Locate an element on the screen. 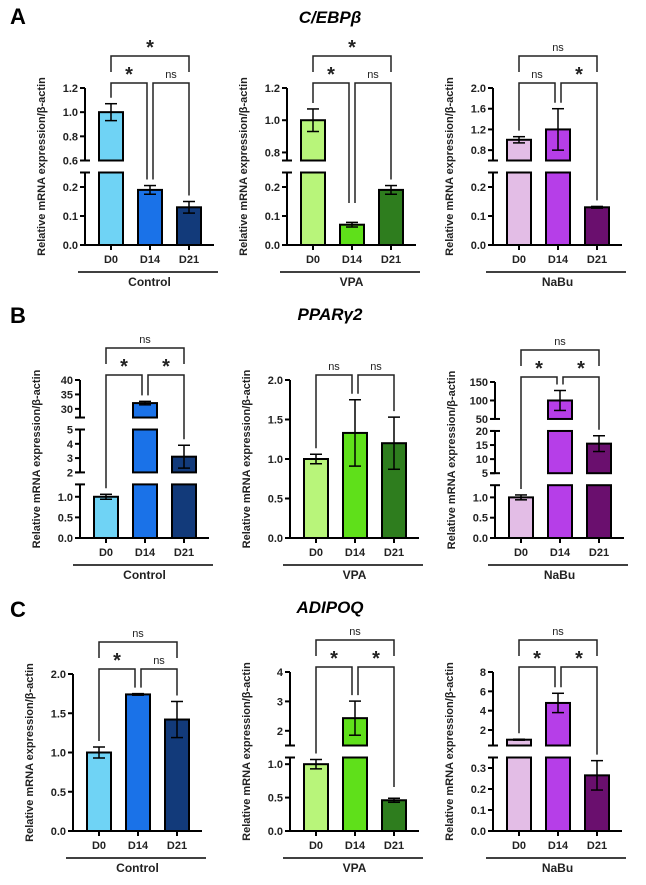  group-label: VPA is located at coordinates (352, 282).